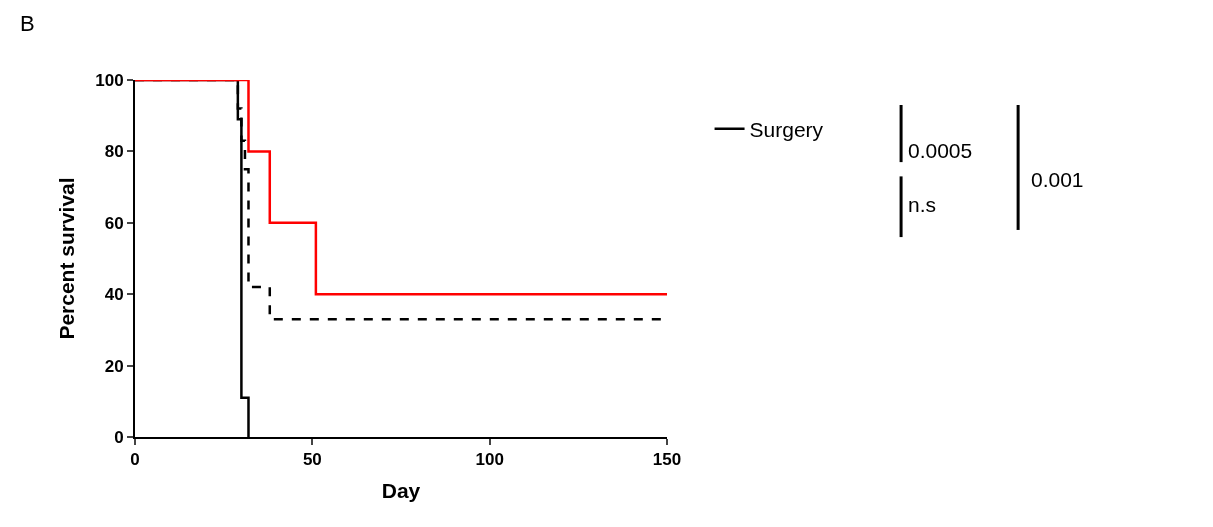 Image resolution: width=1213 pixels, height=527 pixels. Describe the element at coordinates (922, 204) in the screenshot. I see `text: n.s` at that location.